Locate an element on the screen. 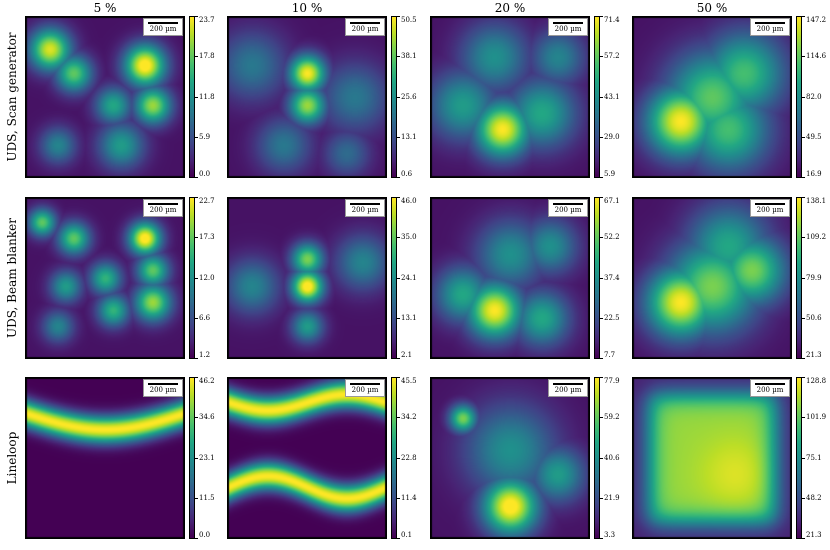 The image size is (830, 550). colorbar-tick-label: 43.1 is located at coordinates (612, 96).